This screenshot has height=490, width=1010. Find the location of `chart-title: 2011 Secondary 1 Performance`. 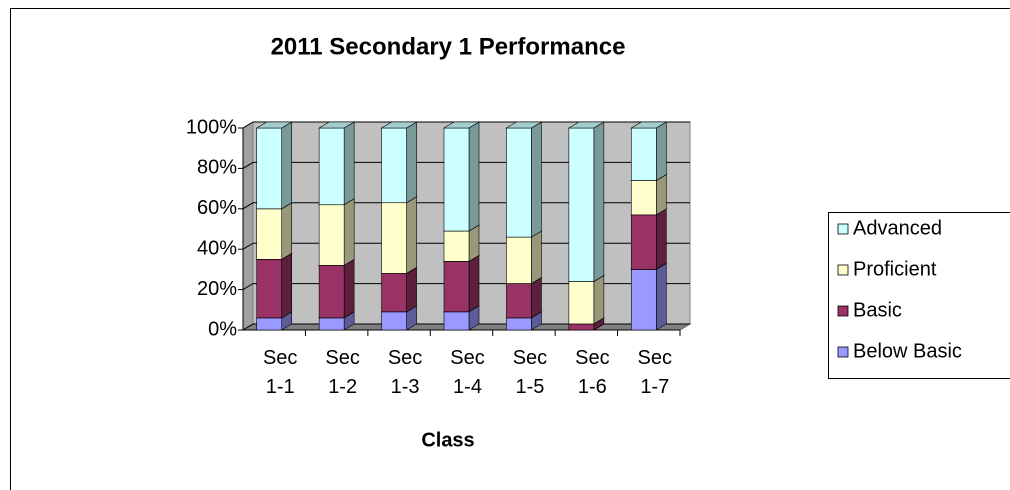

chart-title: 2011 Secondary 1 Performance is located at coordinates (448, 46).